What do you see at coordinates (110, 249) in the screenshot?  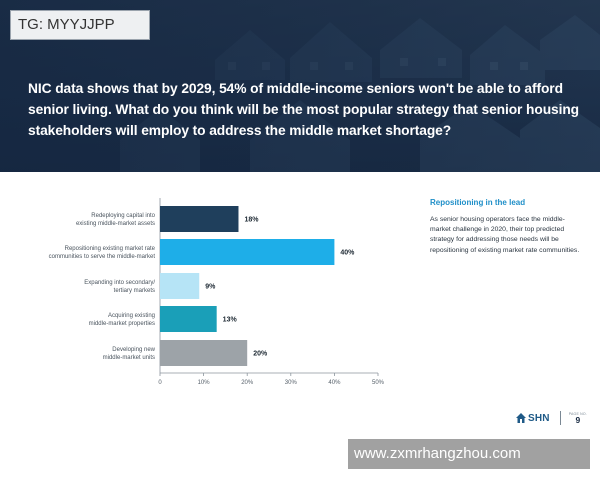 I see `category-label: Repositioning existing market rate` at bounding box center [110, 249].